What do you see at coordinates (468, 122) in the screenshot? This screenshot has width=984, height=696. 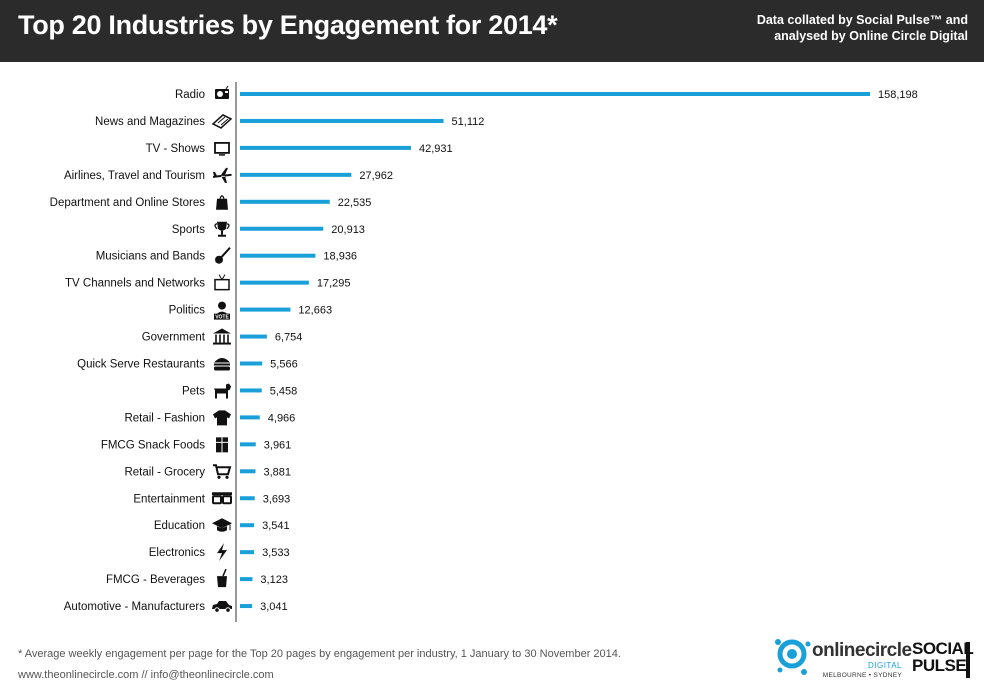 I see `value-label: 51,112` at bounding box center [468, 122].